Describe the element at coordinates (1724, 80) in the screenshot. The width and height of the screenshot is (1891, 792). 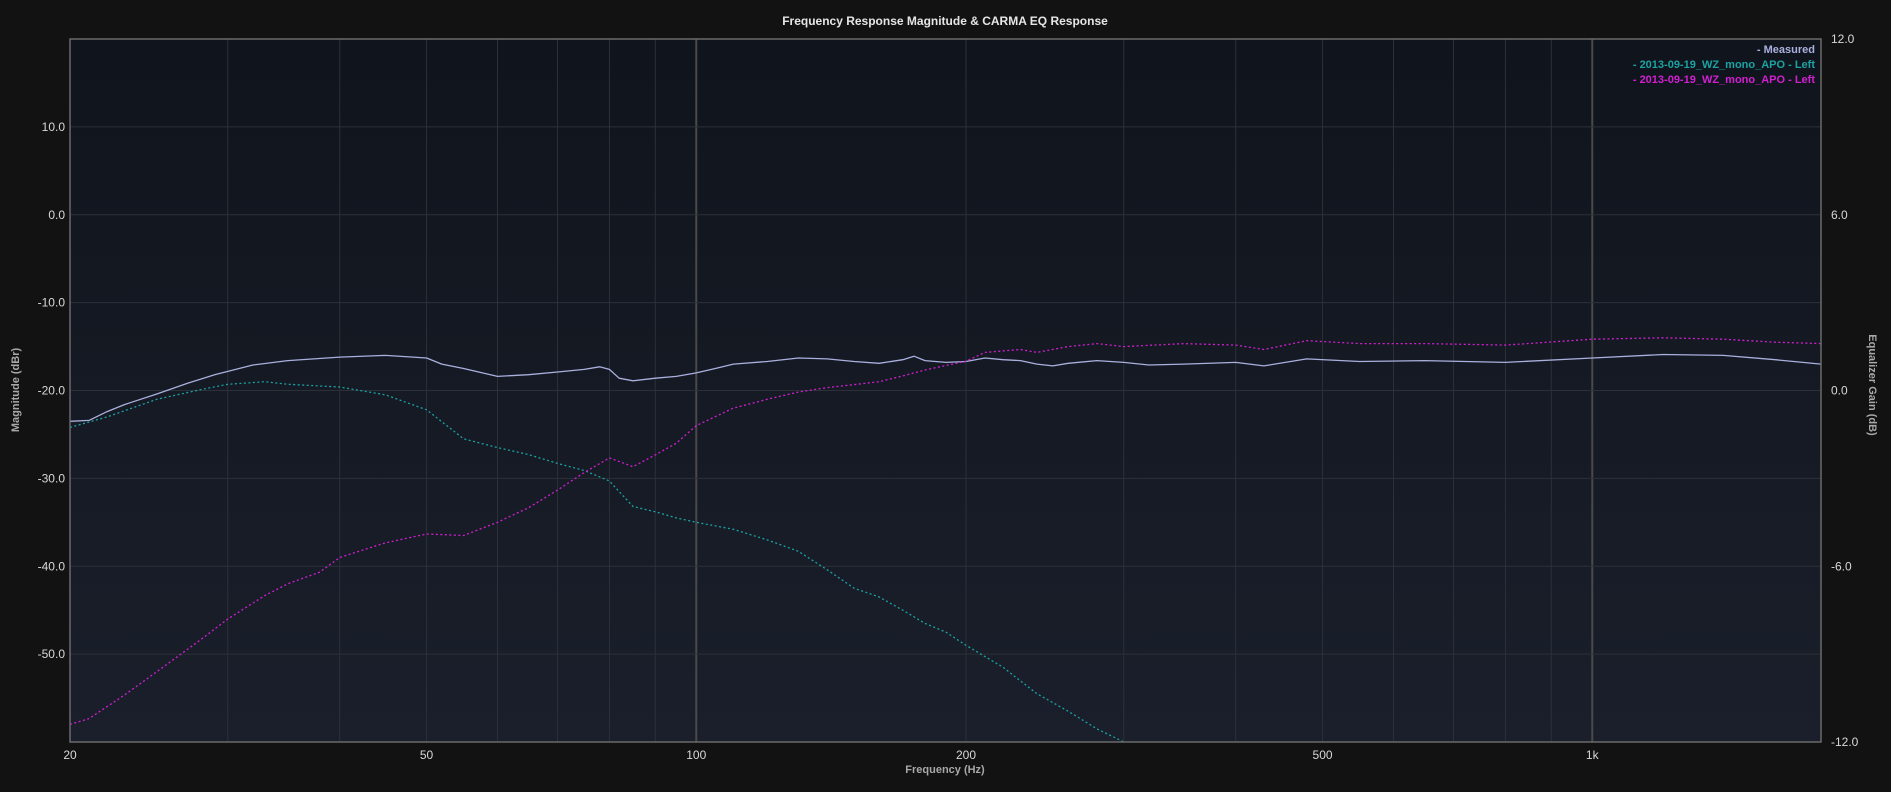
I see `legend-entry-3: - 2013-09-19_WZ_mono_APO - Left` at that location.